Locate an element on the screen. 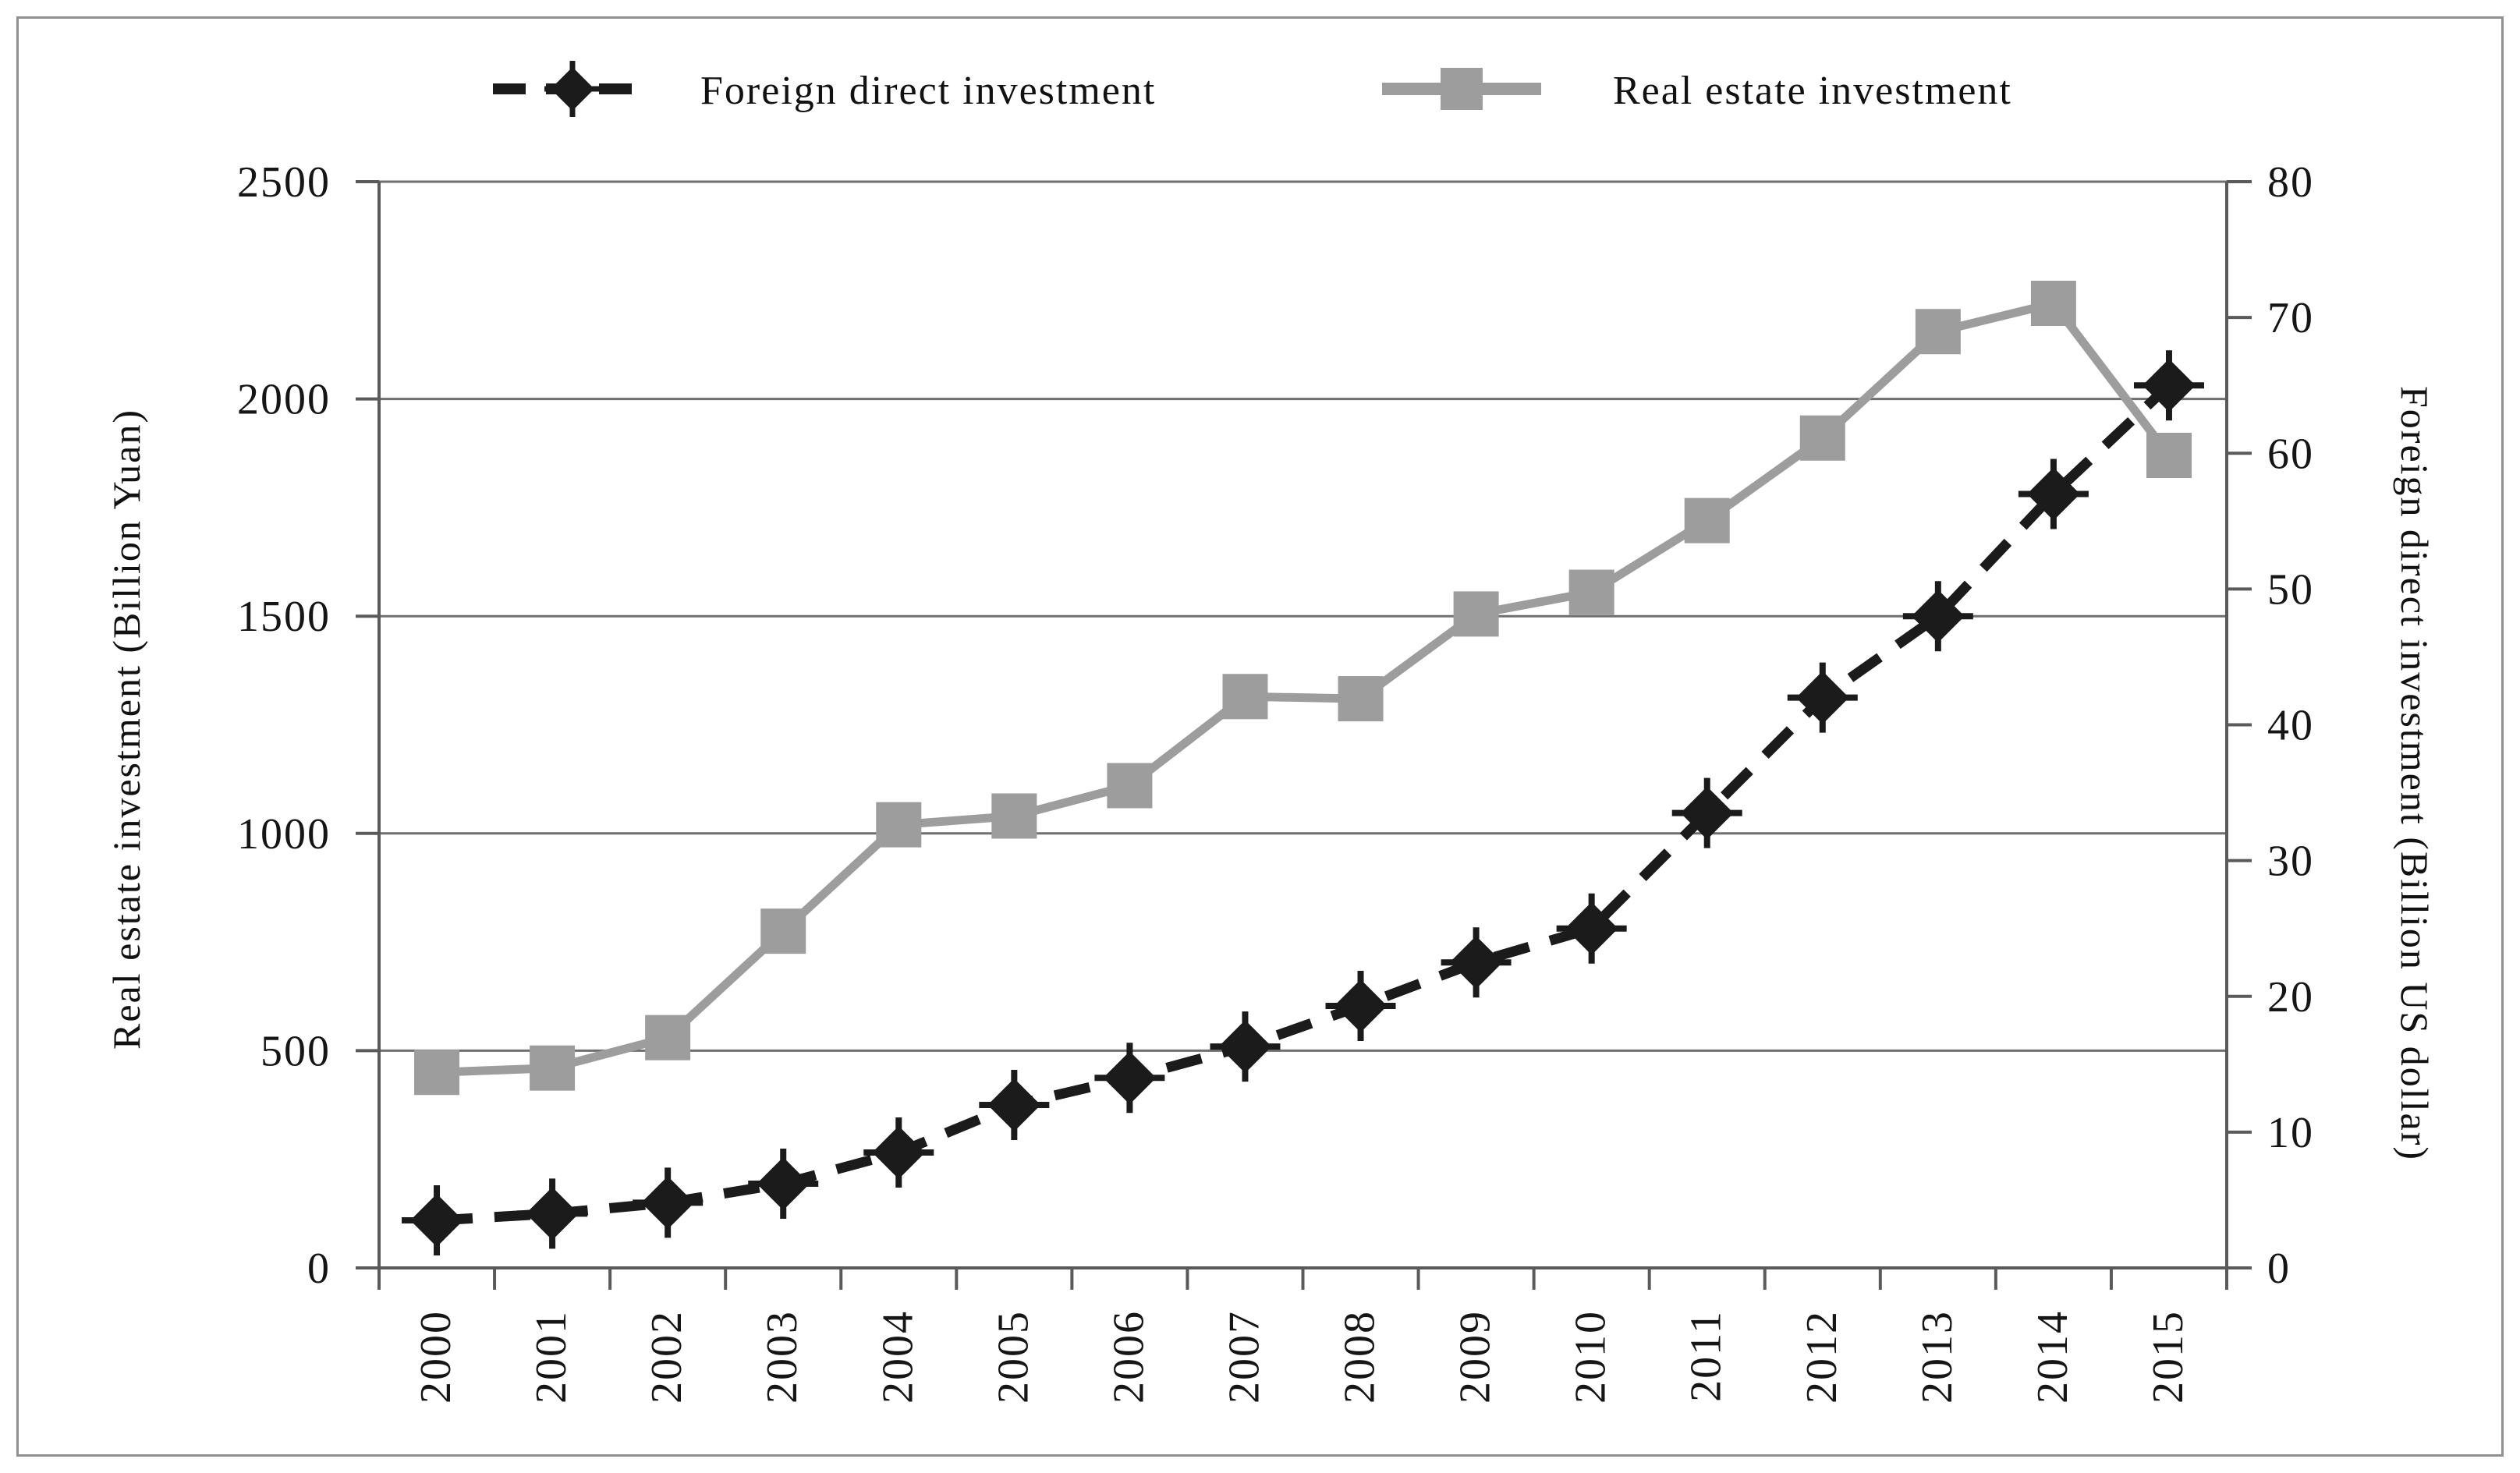 This screenshot has height=1473, width=2520. x-axis-year-label: 2009 is located at coordinates (1475, 1357).